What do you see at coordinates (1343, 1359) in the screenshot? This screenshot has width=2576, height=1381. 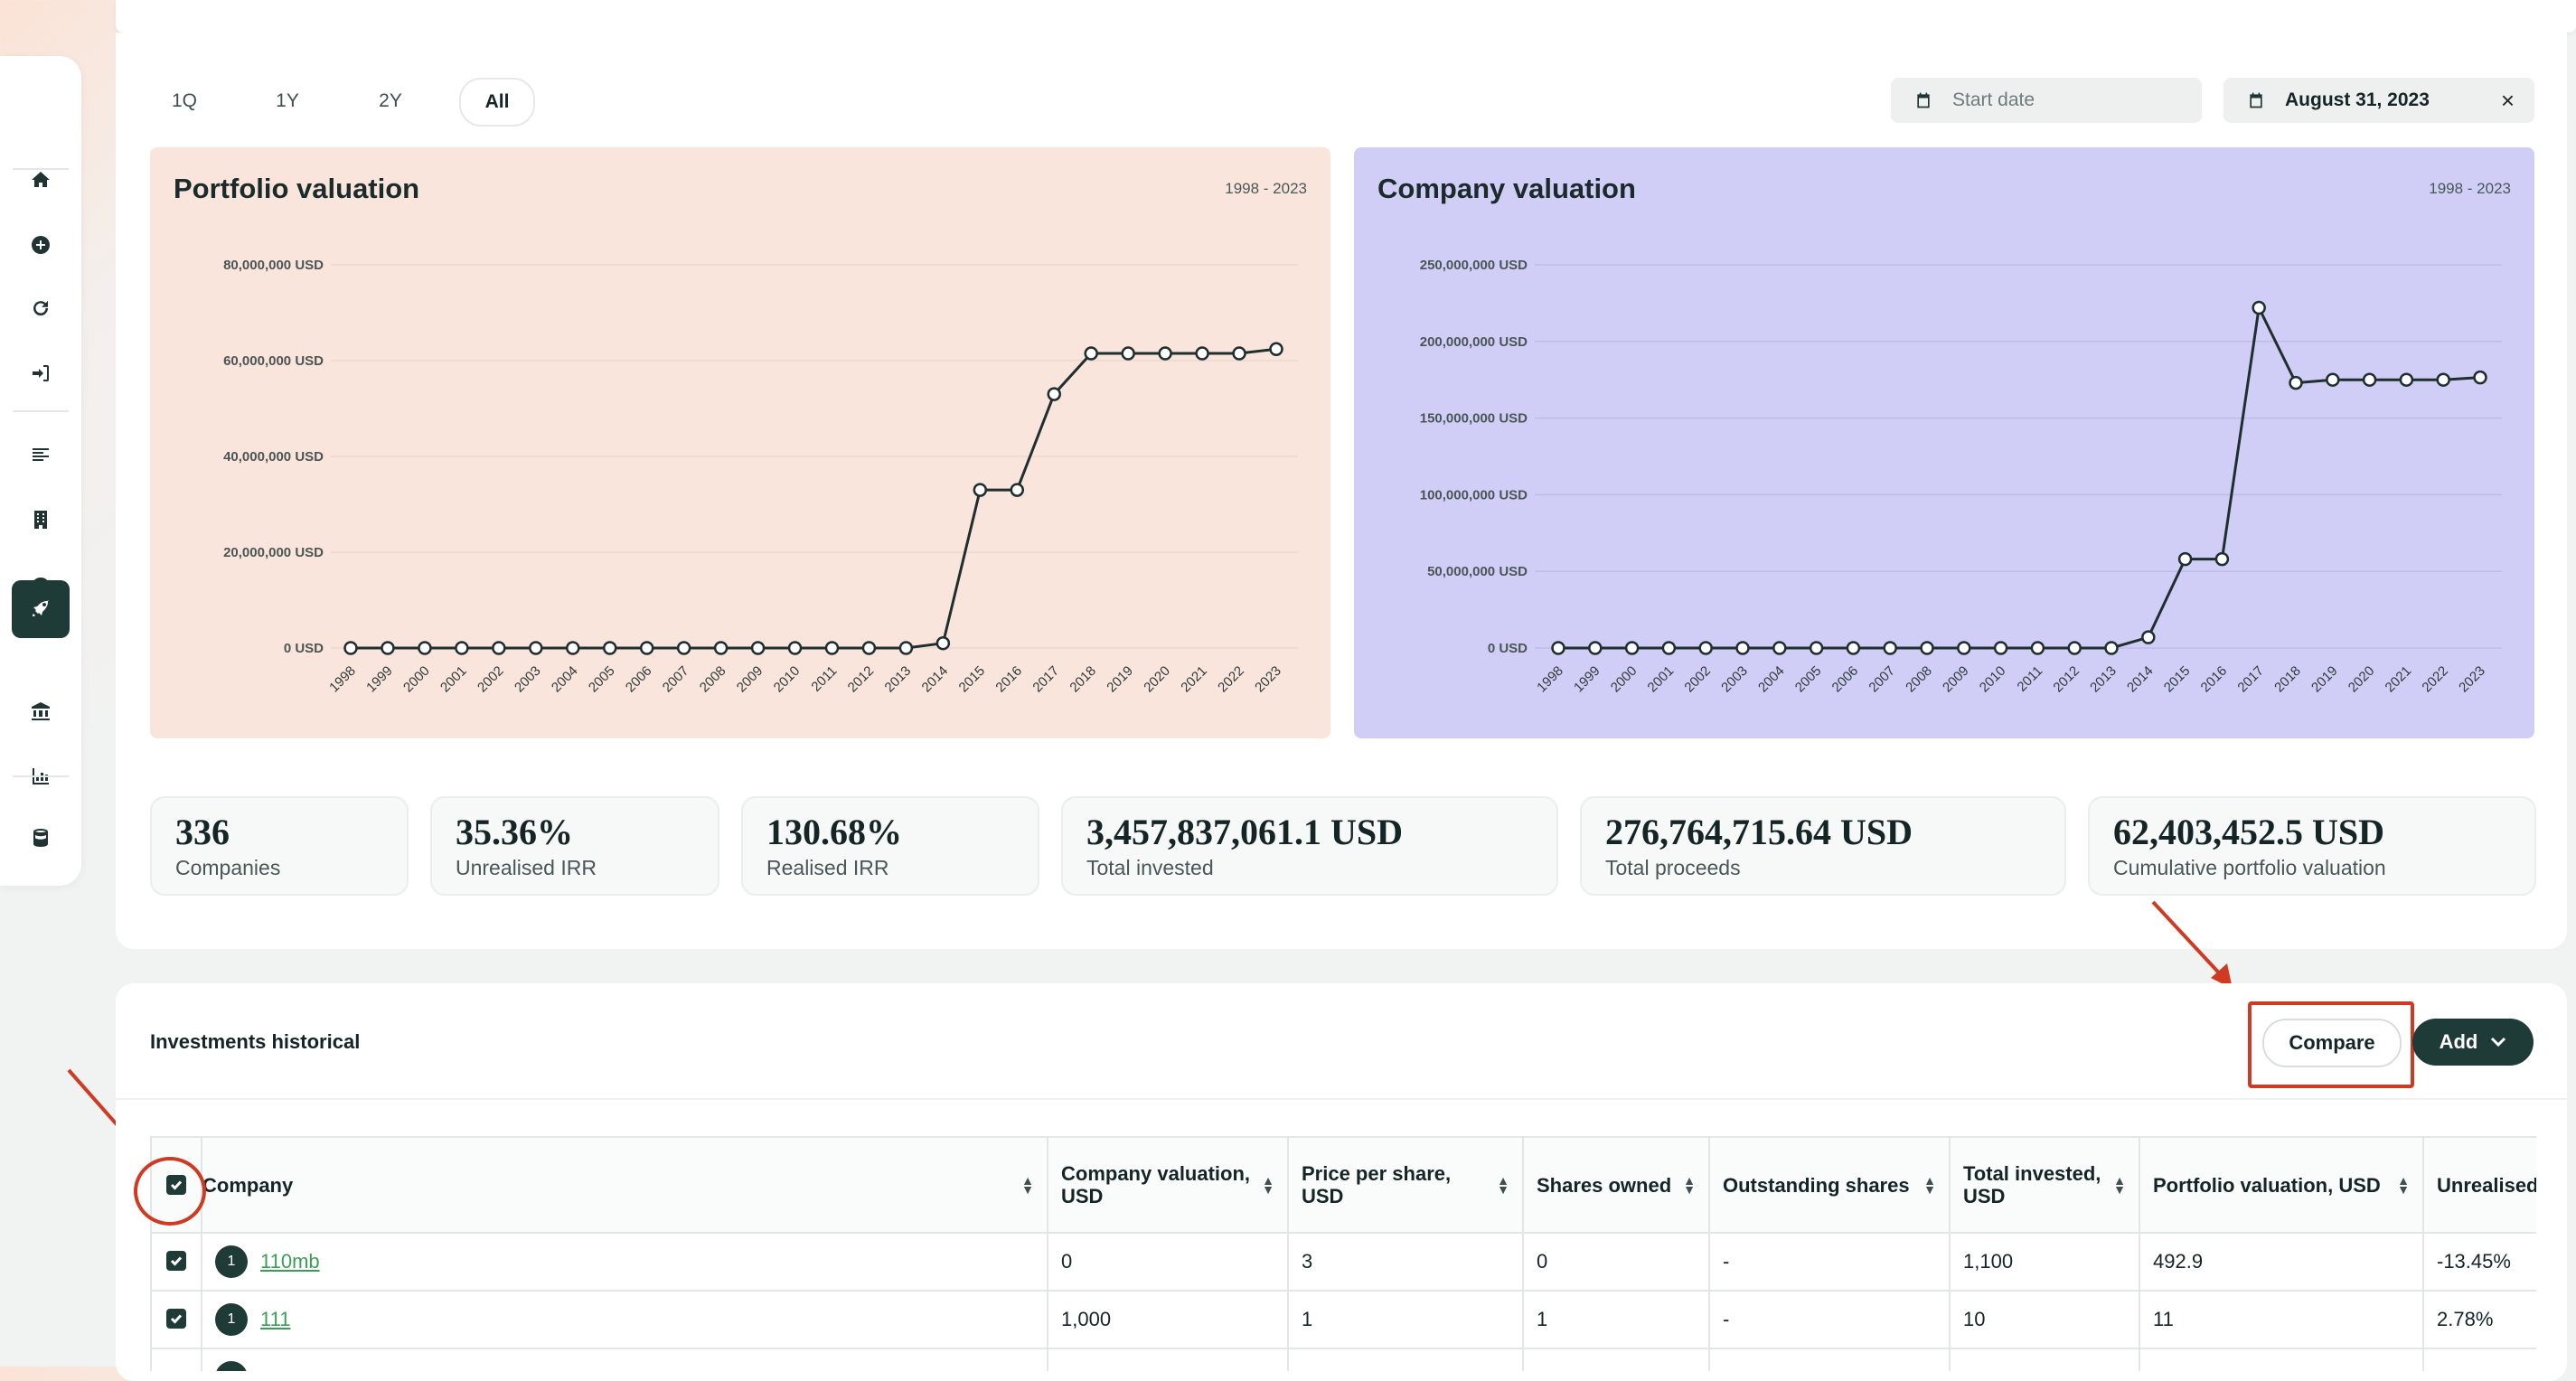 I see `table-row` at bounding box center [1343, 1359].